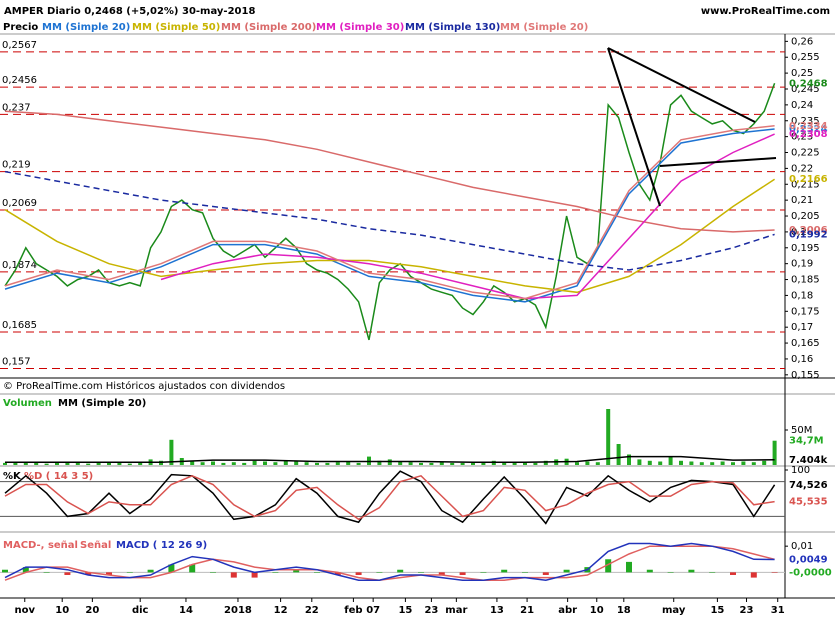 This screenshot has width=835, height=620. What do you see at coordinates (25, 610) in the screenshot?
I see `x-tick-label: nov` at bounding box center [25, 610].